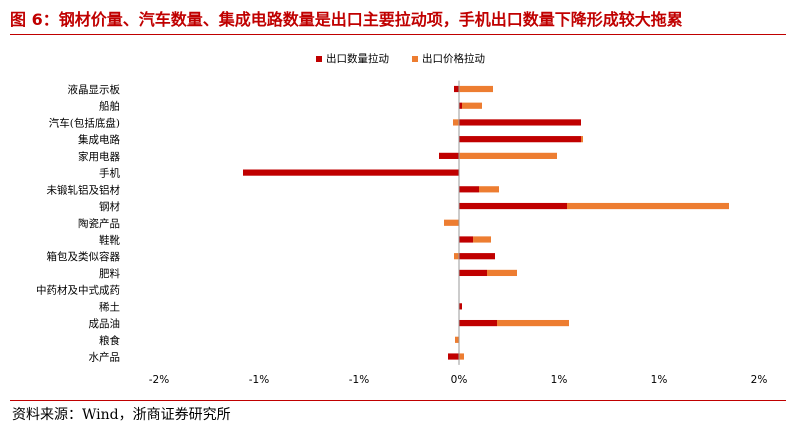 Image resolution: width=796 pixels, height=433 pixels. Describe the element at coordinates (99, 156) in the screenshot. I see `category-label: 家用电器` at that location.